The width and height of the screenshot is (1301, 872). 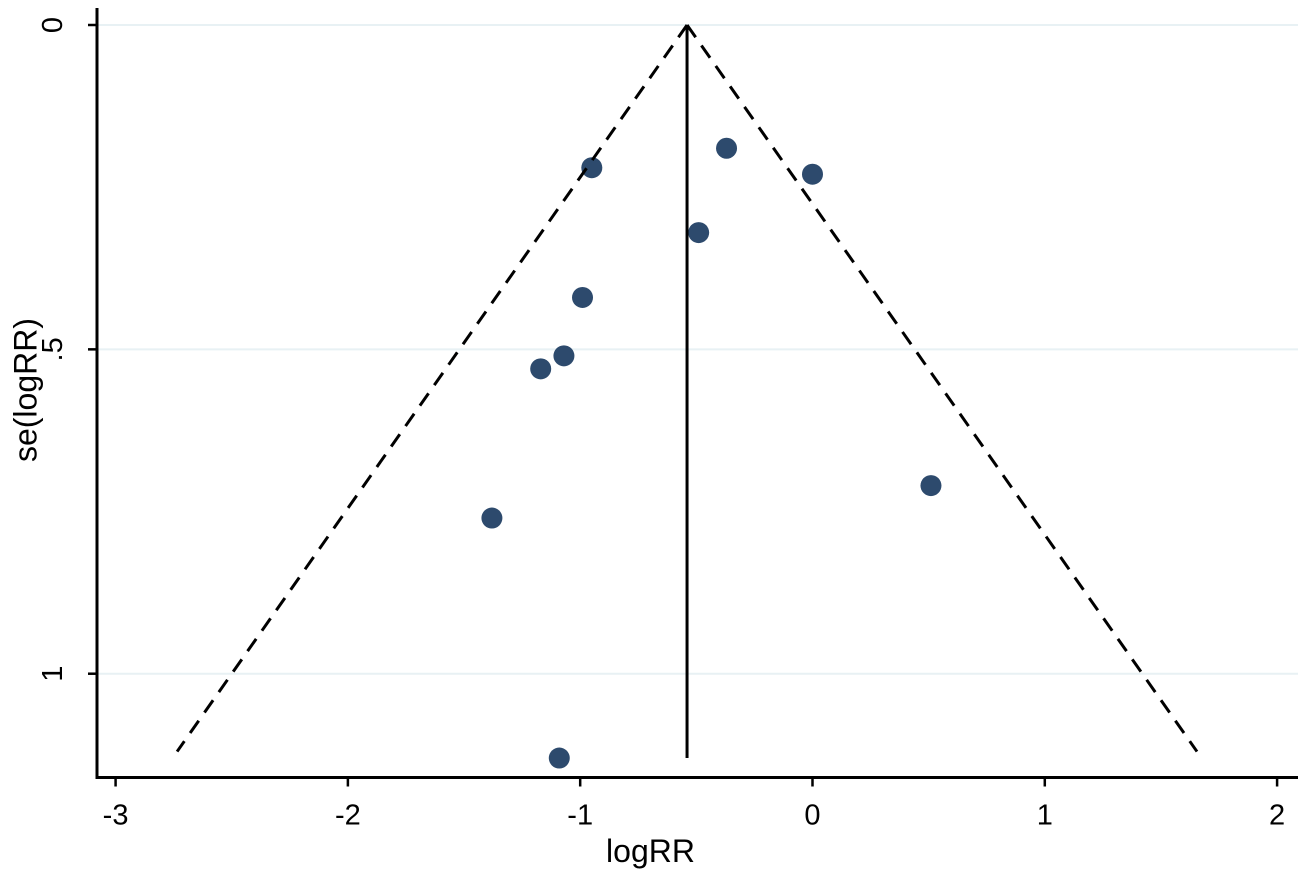 What do you see at coordinates (1277, 816) in the screenshot?
I see `x-tick-label: 2` at bounding box center [1277, 816].